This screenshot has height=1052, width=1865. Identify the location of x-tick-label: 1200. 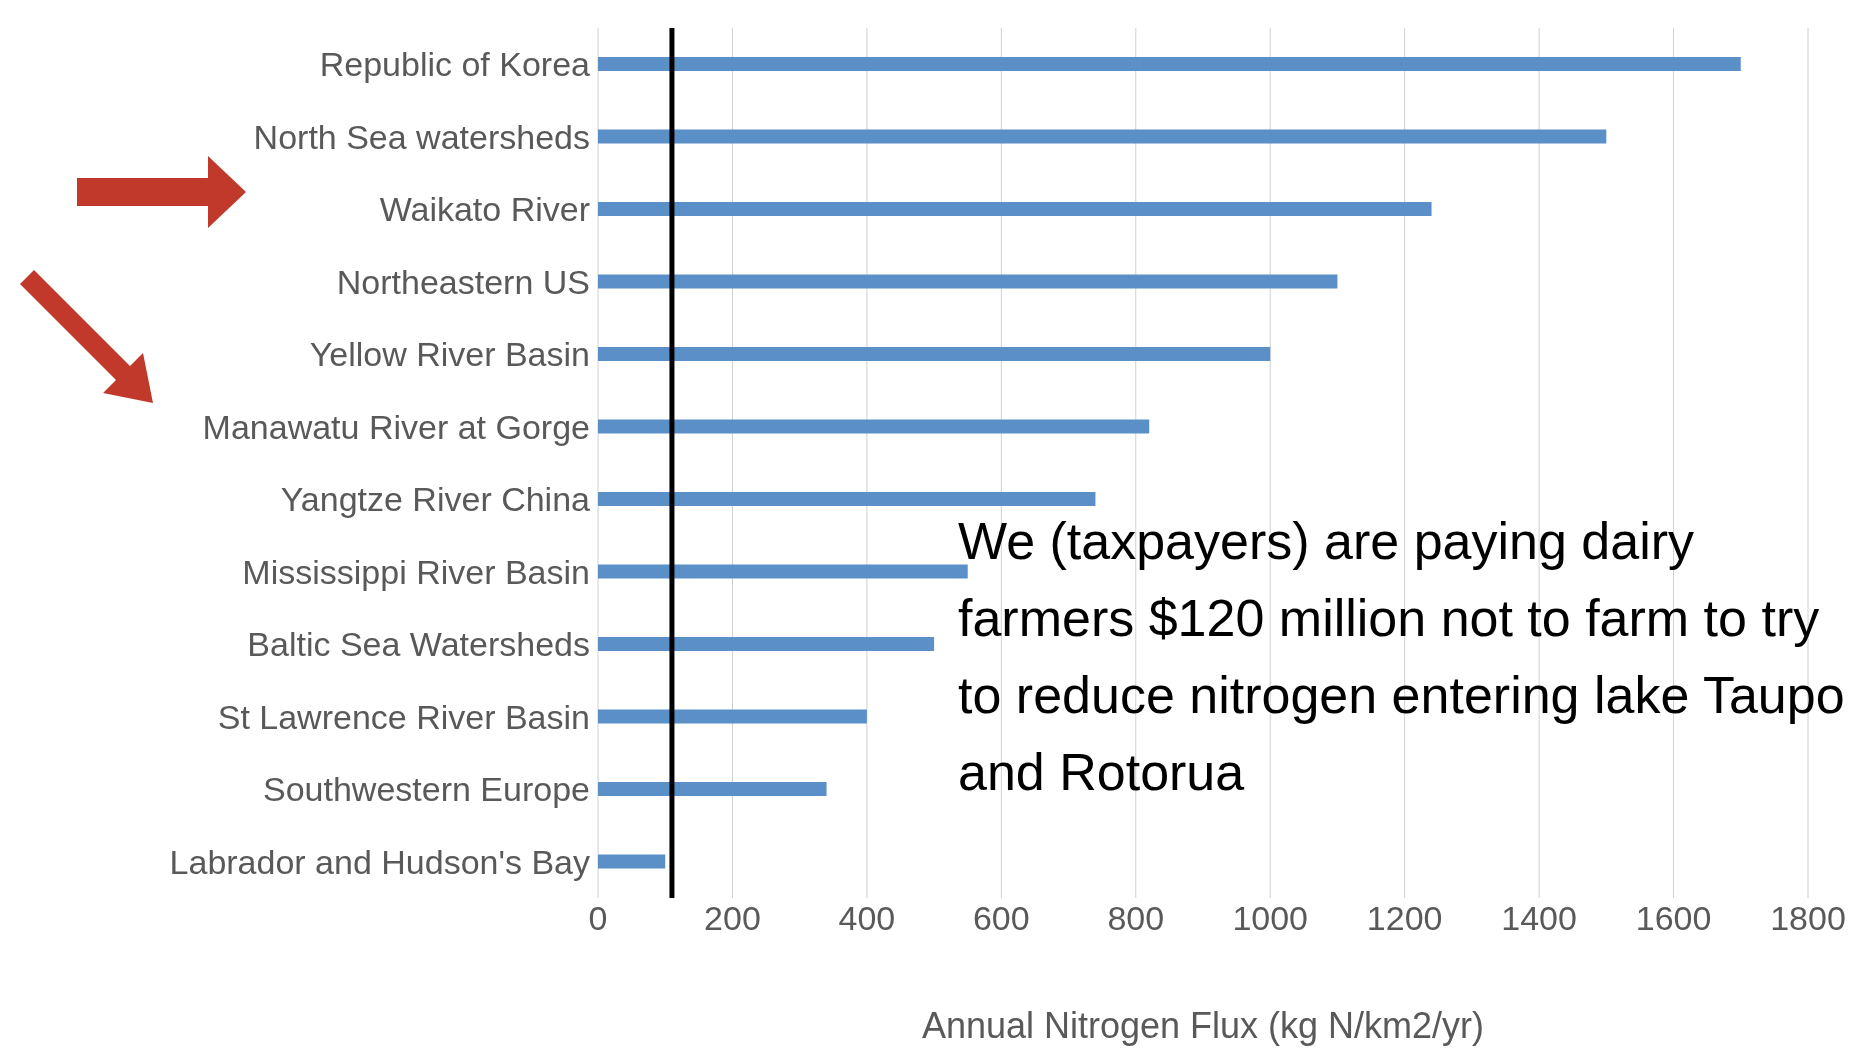
(1404, 918).